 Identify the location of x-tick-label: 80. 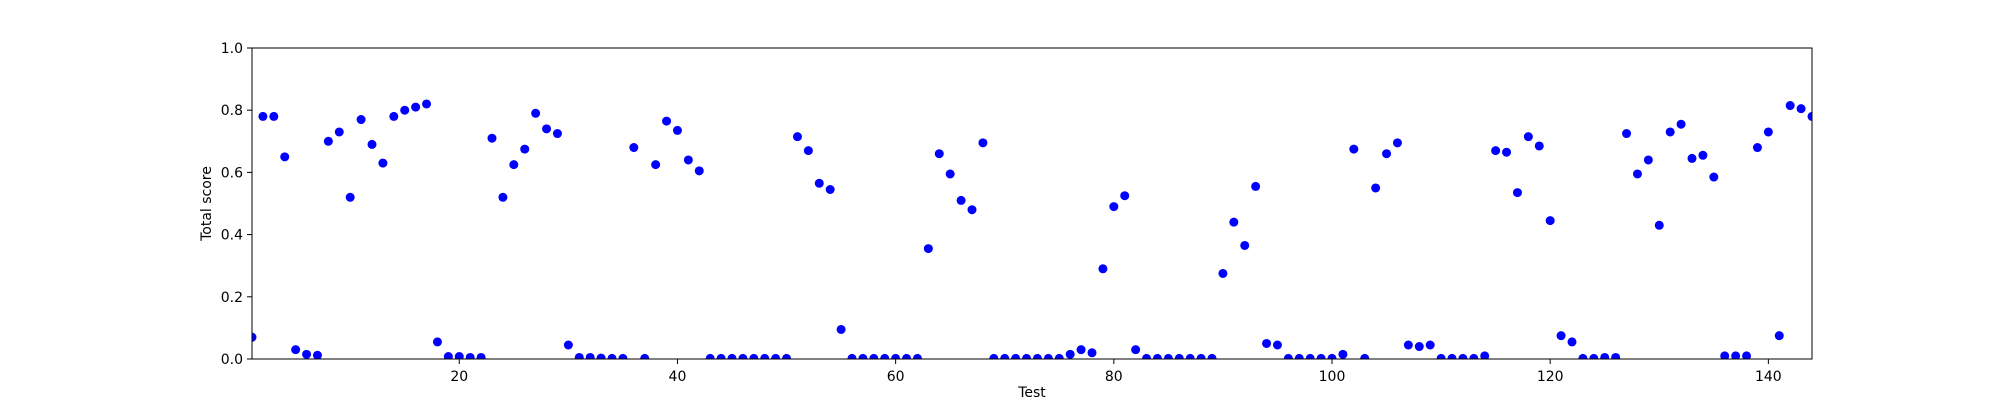
(1114, 377).